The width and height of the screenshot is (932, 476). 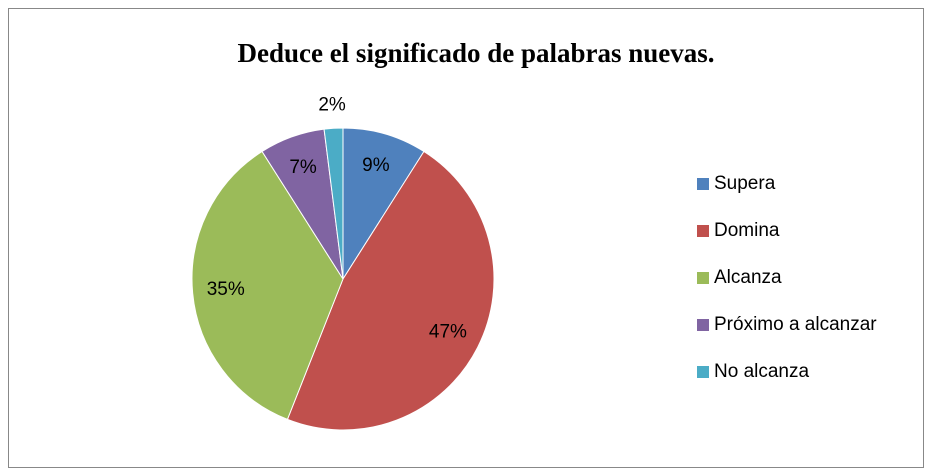 What do you see at coordinates (376, 165) in the screenshot?
I see `data-label: 9%` at bounding box center [376, 165].